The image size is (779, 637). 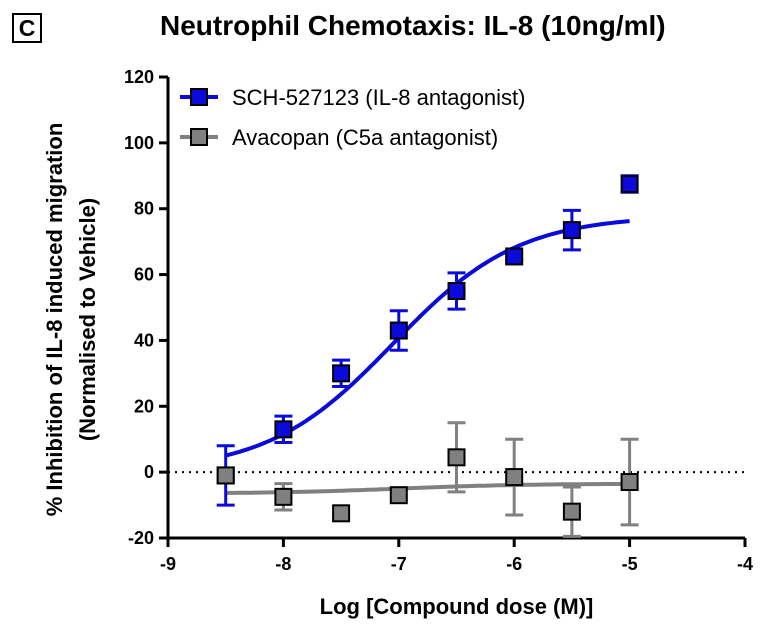 What do you see at coordinates (399, 564) in the screenshot?
I see `x-tick-label: -7` at bounding box center [399, 564].